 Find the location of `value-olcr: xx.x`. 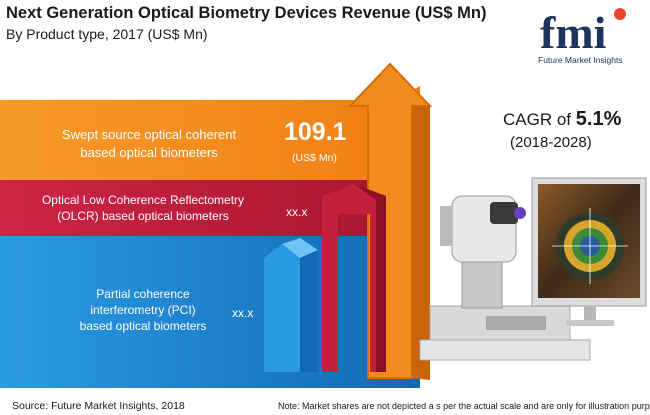

value-olcr: xx.x is located at coordinates (297, 212).